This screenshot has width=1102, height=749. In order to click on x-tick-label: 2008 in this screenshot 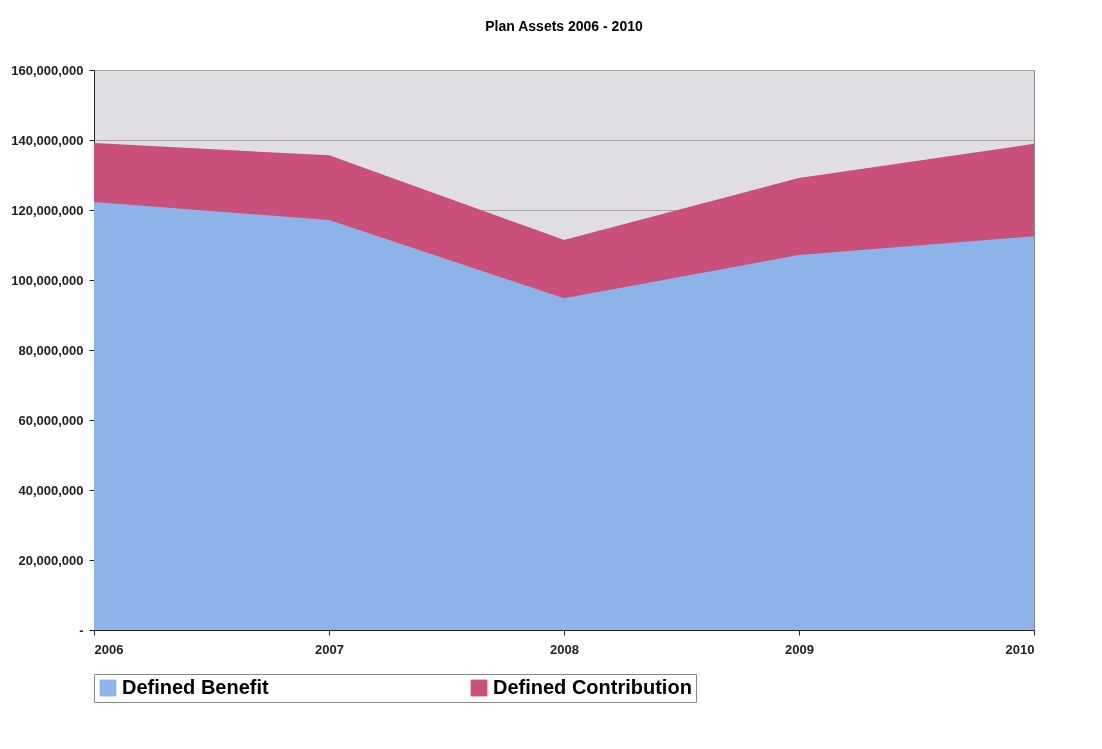, I will do `click(564, 649)`.